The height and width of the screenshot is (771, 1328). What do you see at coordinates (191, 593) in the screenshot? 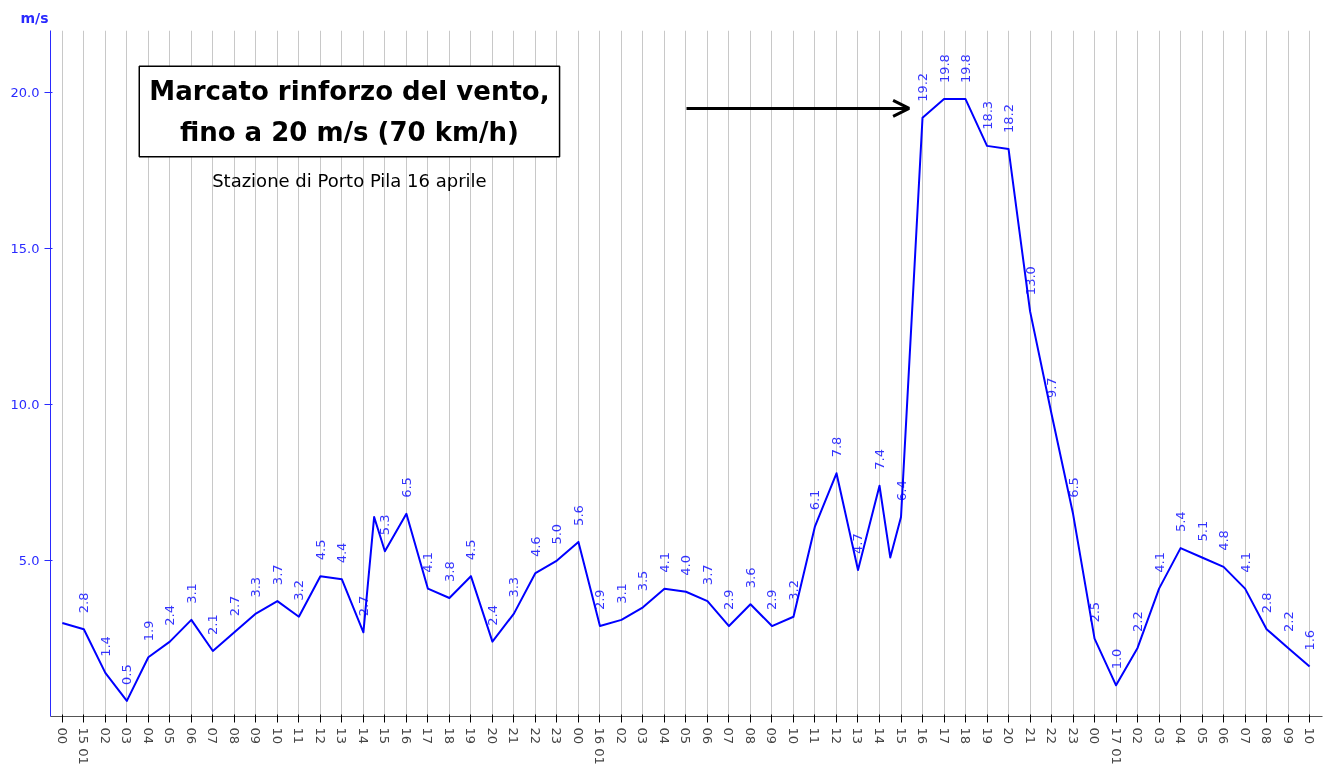
I see `data-label: 3.1` at bounding box center [191, 593].